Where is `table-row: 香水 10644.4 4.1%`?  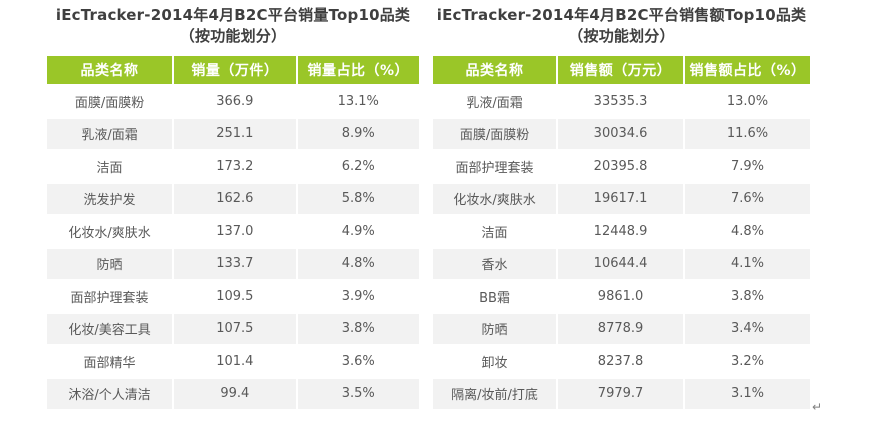 table-row: 香水 10644.4 4.1% is located at coordinates (621, 263).